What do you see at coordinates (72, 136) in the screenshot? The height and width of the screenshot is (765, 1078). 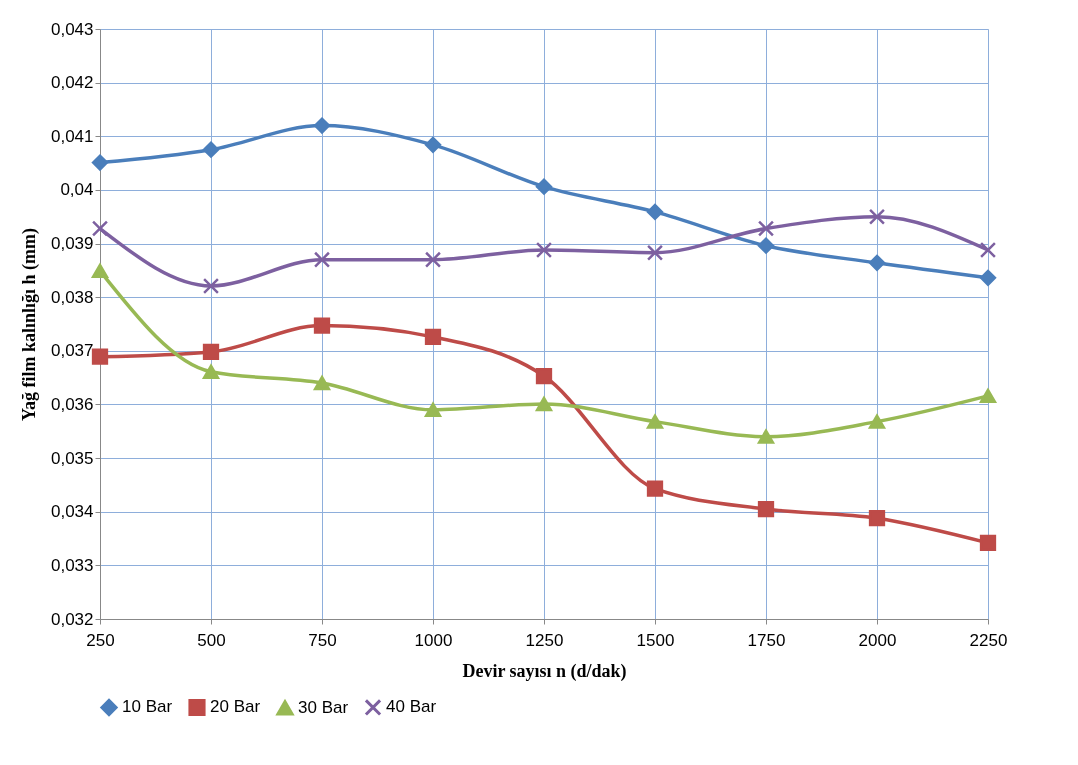 I see `y-tick-label: 0,041` at bounding box center [72, 136].